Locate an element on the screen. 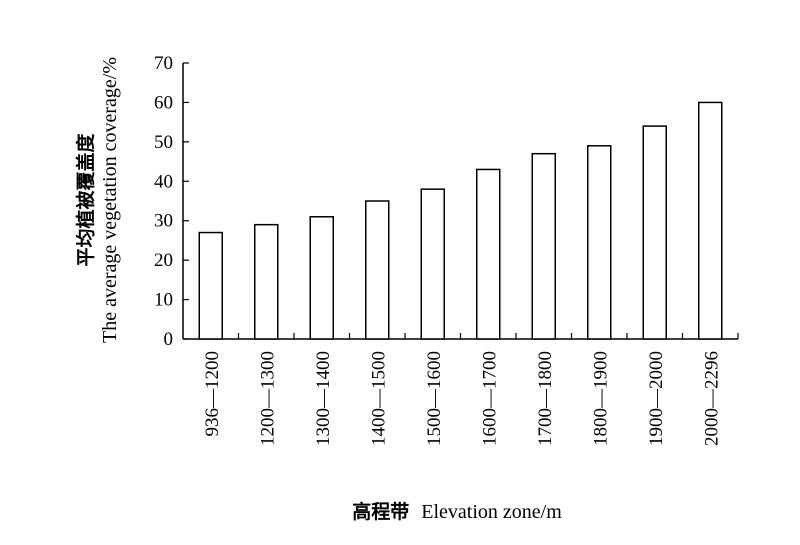 This screenshot has width=800, height=545. y-axis-ticks: 0 10 20 30 40 50 60 70 is located at coordinates (171, 201).